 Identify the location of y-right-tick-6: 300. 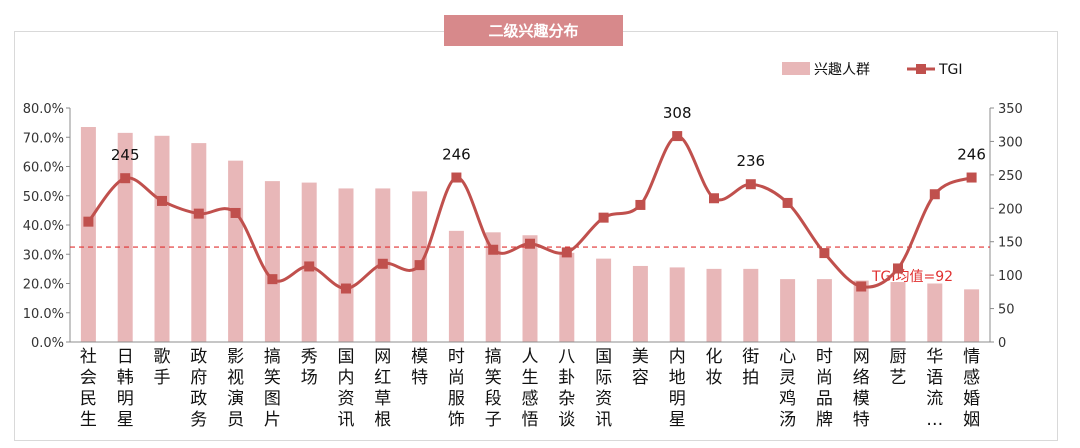
(1010, 142).